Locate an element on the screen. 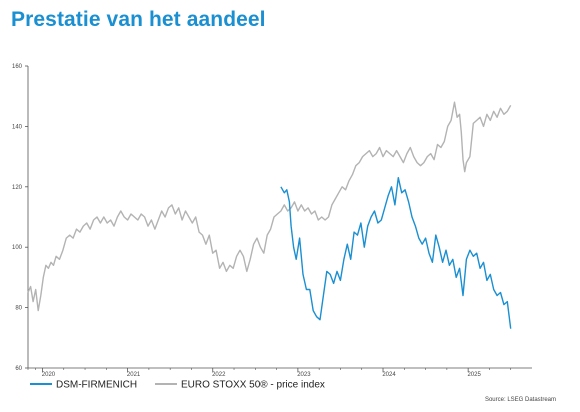 The width and height of the screenshot is (580, 412). y-tick-label: 100 is located at coordinates (17, 248).